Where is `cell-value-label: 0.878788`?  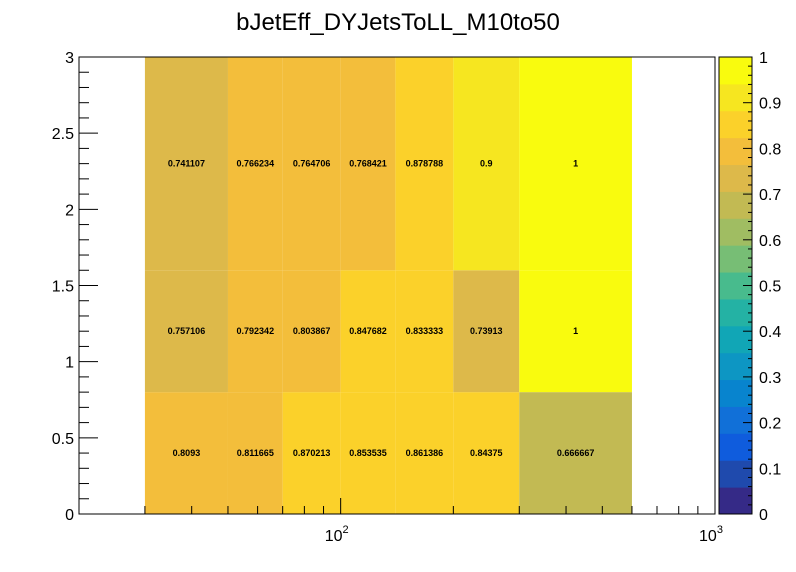 cell-value-label: 0.878788 is located at coordinates (425, 164).